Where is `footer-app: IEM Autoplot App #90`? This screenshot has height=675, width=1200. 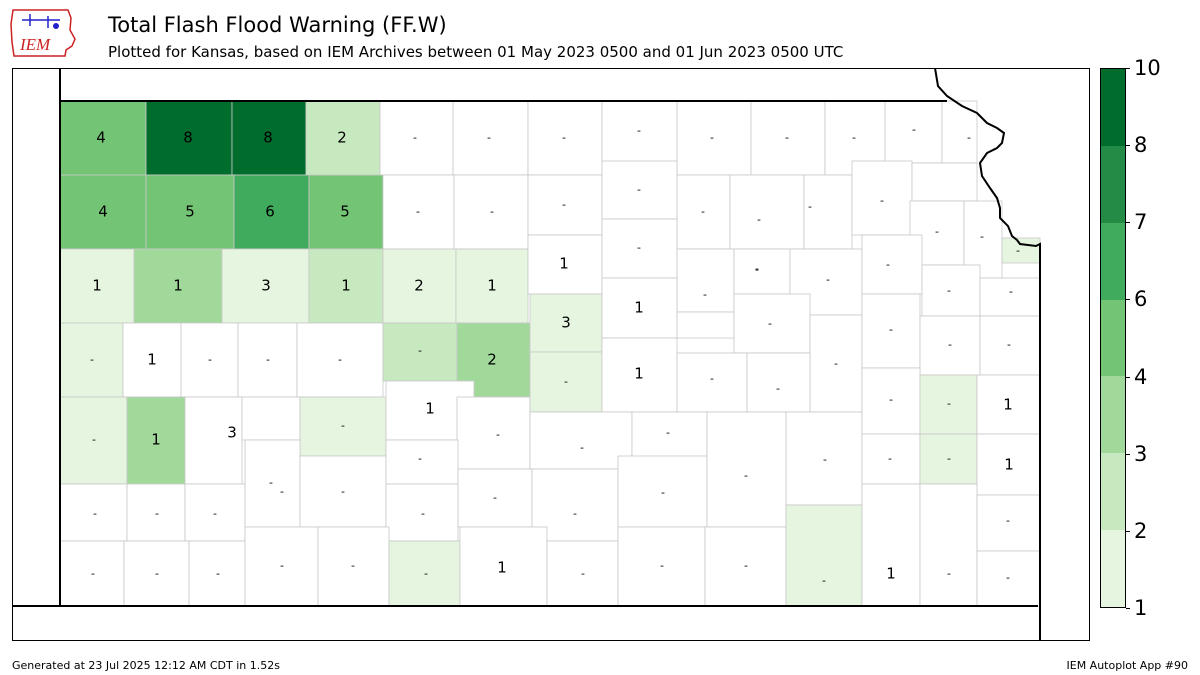
footer-app: IEM Autoplot App #90 is located at coordinates (1127, 665).